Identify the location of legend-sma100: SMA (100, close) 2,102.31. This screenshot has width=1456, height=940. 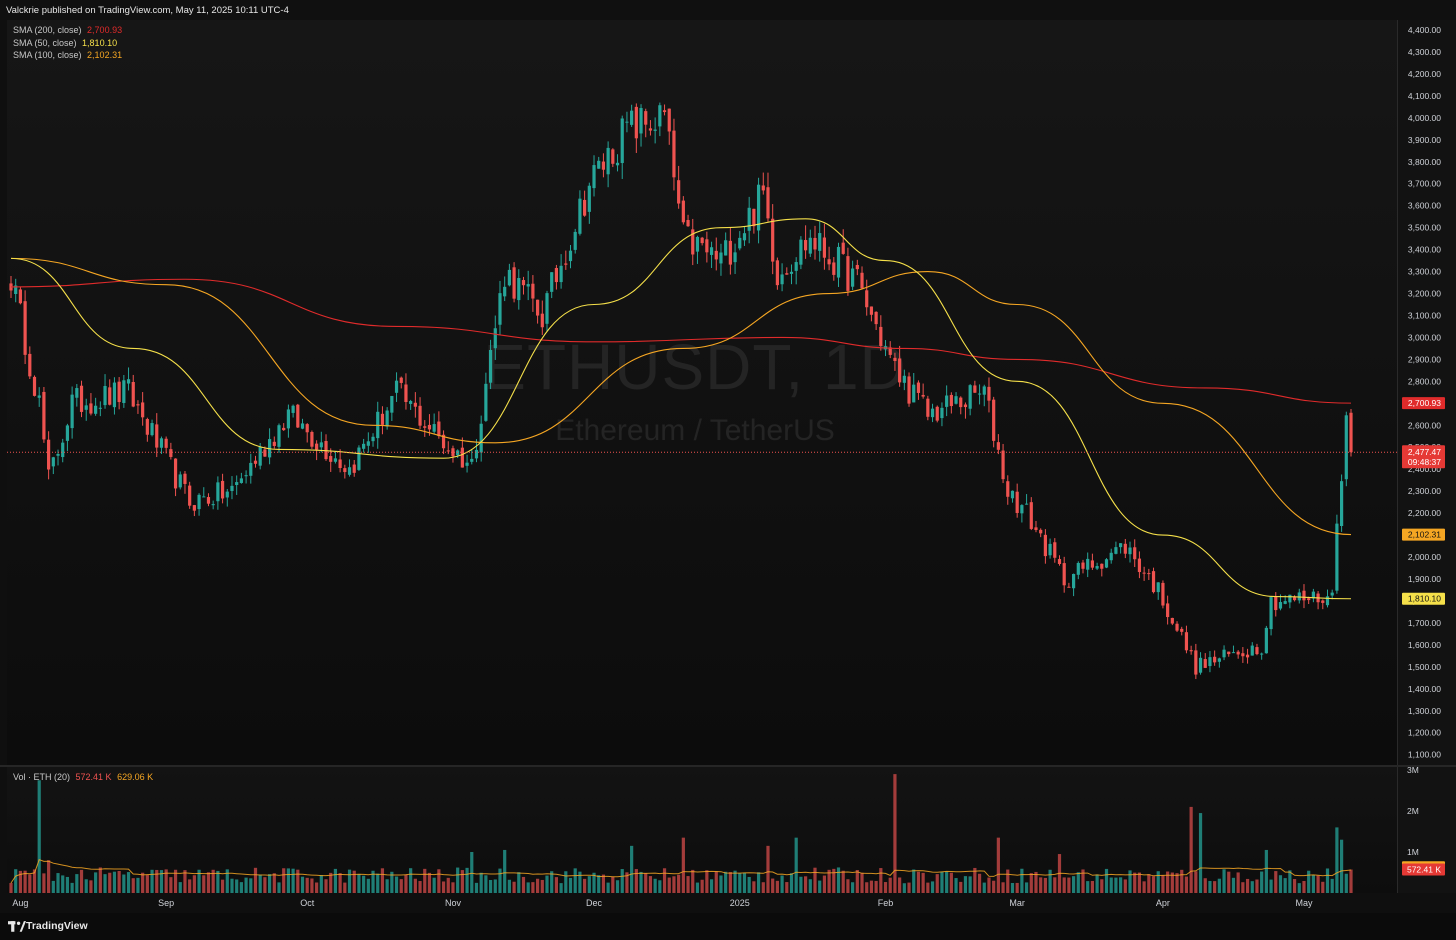
(67, 55).